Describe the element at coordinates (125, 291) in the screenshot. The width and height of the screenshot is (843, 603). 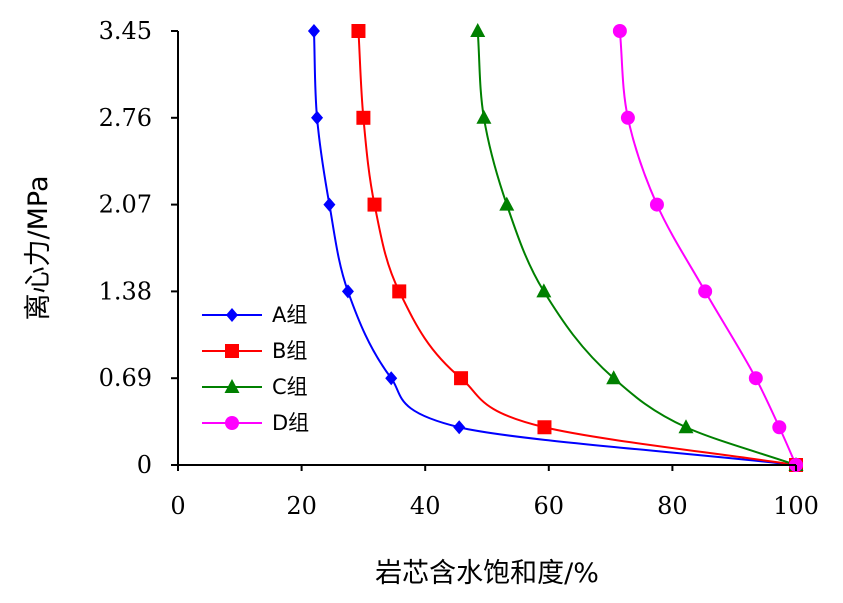
I see `y-tick-label: 1.38` at that location.